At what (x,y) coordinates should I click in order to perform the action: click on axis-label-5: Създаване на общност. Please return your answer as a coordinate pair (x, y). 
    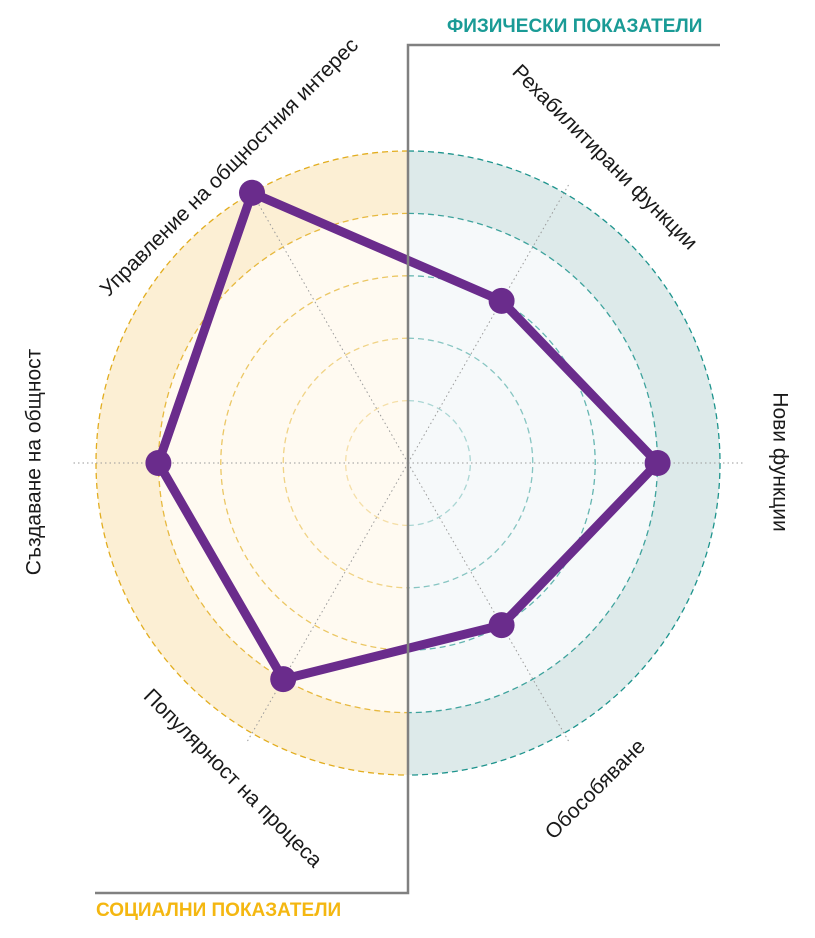
    Looking at the image, I should click on (34, 461).